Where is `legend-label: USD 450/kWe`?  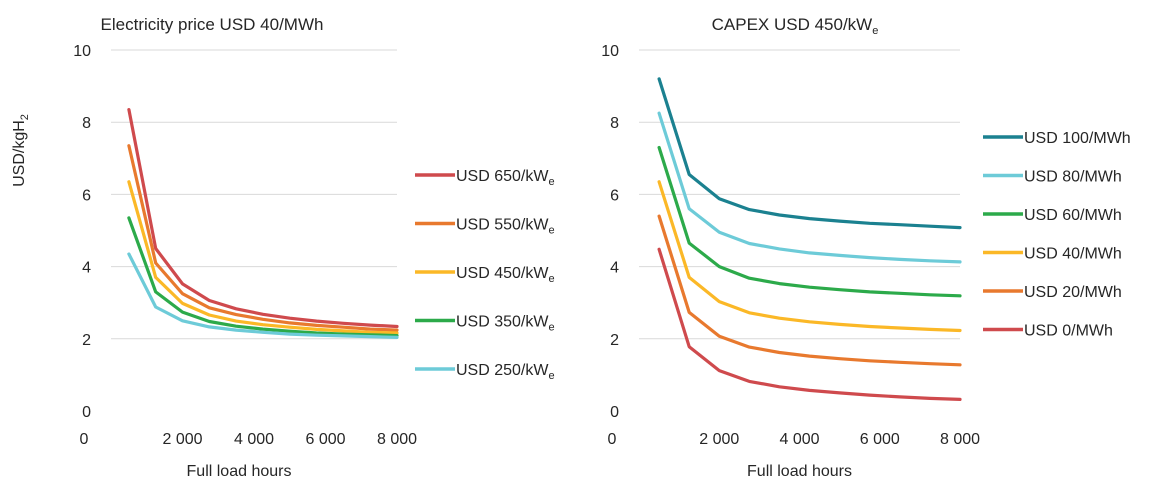 legend-label: USD 450/kWe is located at coordinates (505, 275).